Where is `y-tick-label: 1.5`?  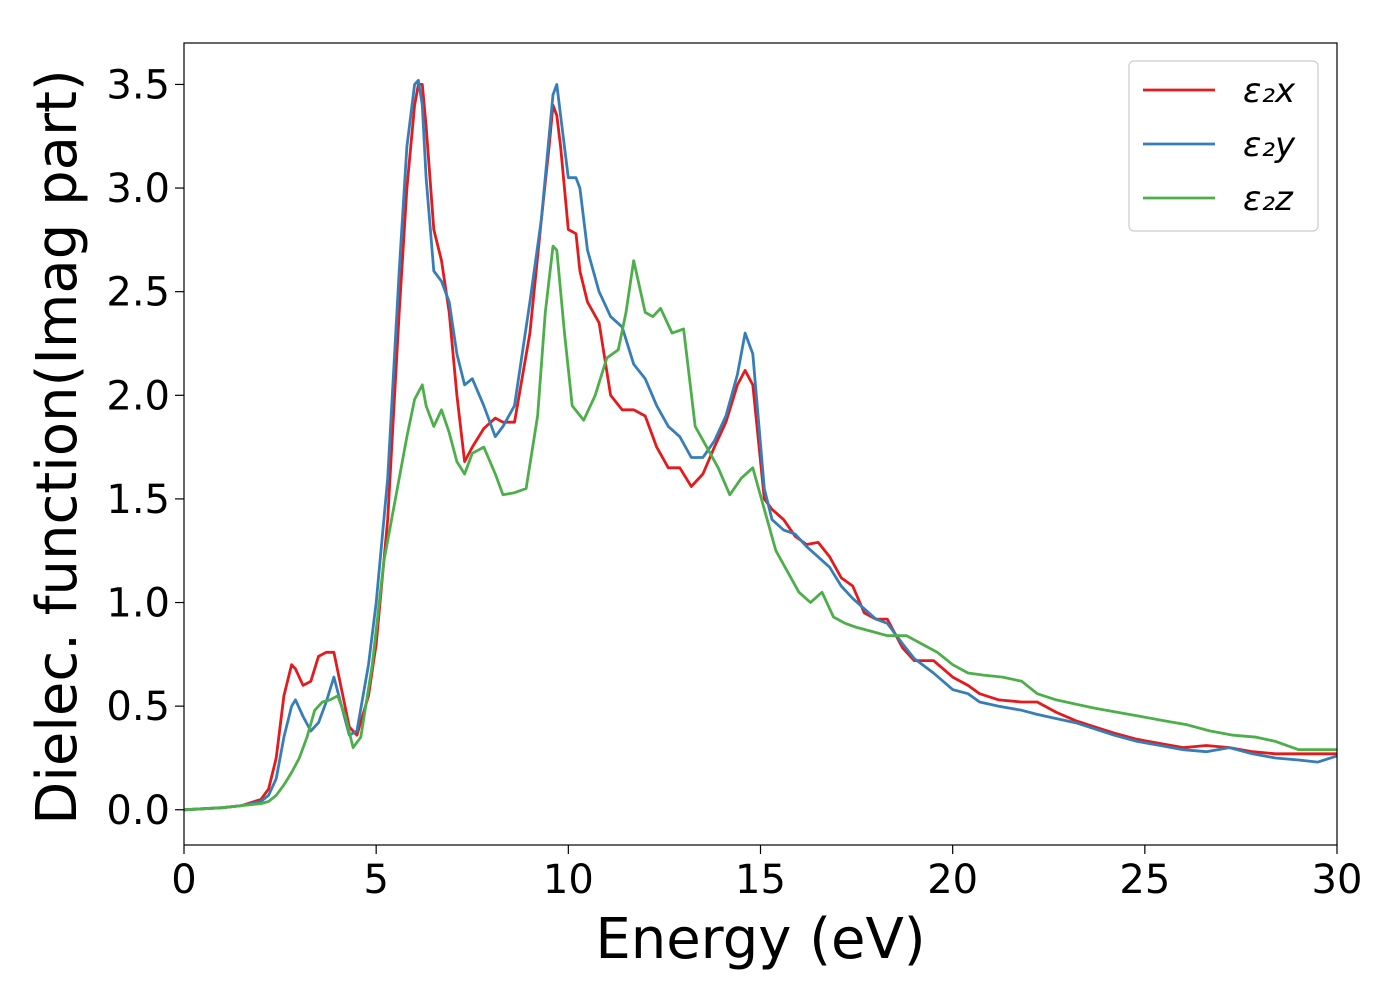
y-tick-label: 1.5 is located at coordinates (138, 500).